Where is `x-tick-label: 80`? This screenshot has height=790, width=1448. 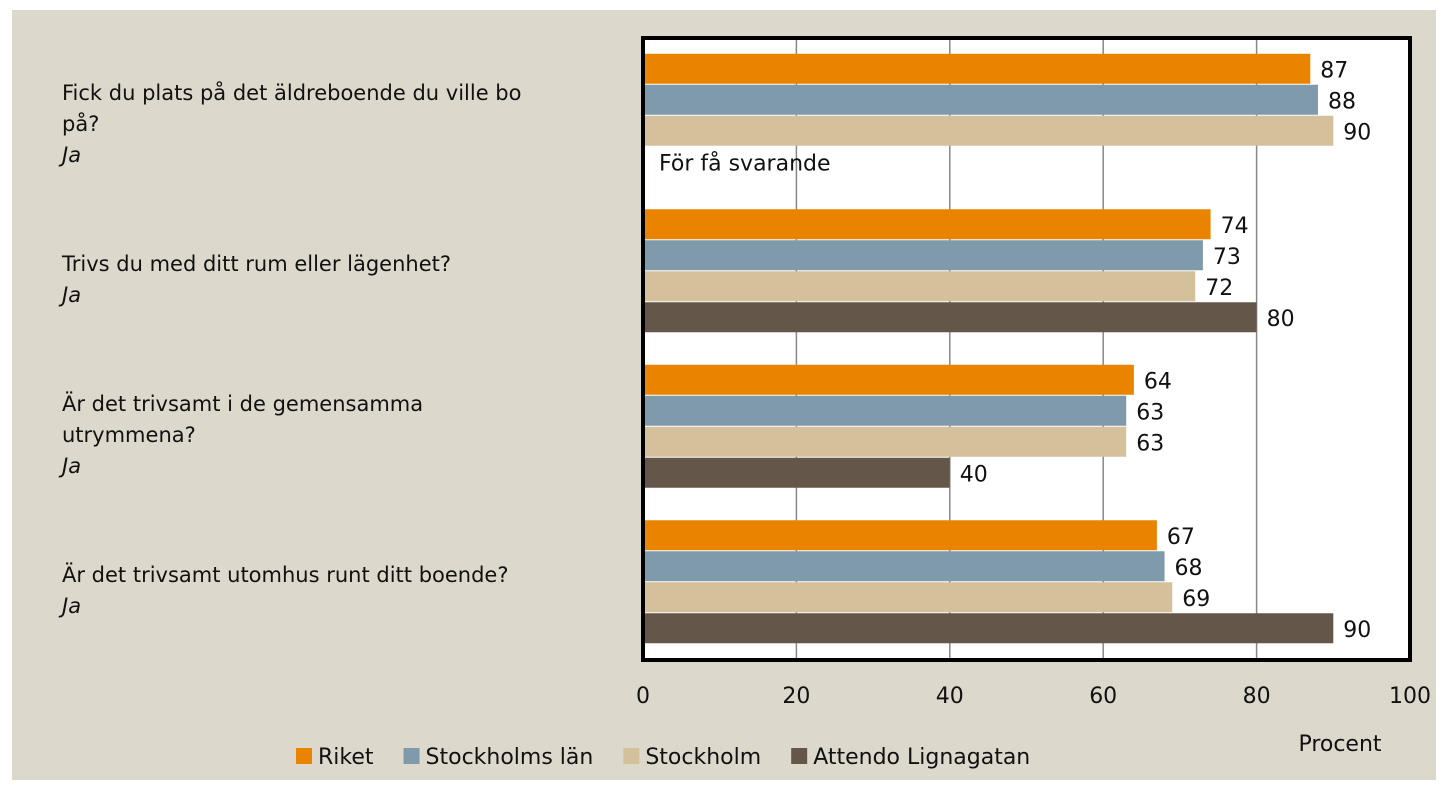 x-tick-label: 80 is located at coordinates (1257, 696).